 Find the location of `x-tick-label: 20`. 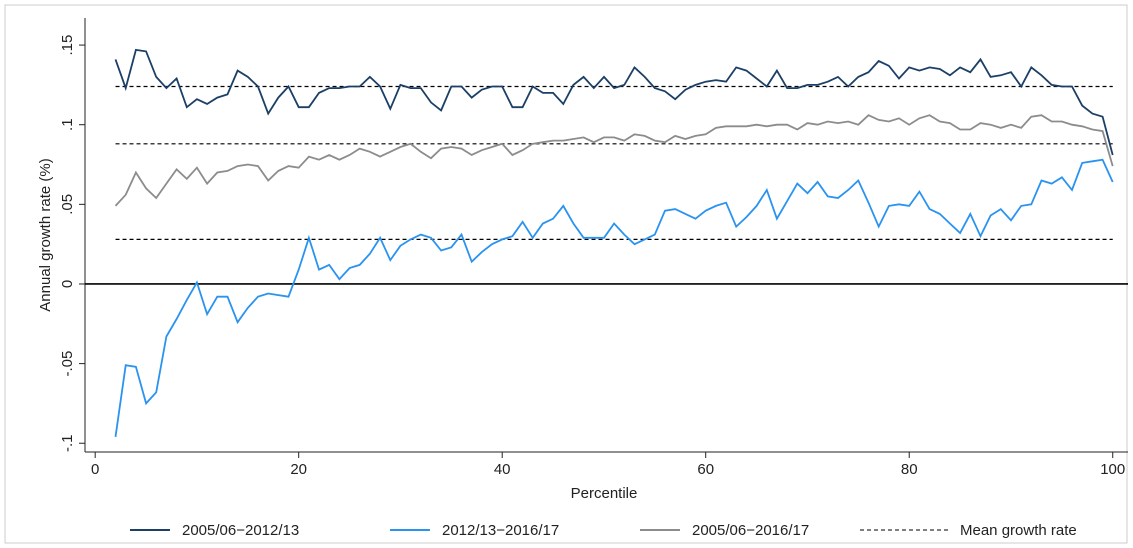

x-tick-label: 20 is located at coordinates (298, 469).